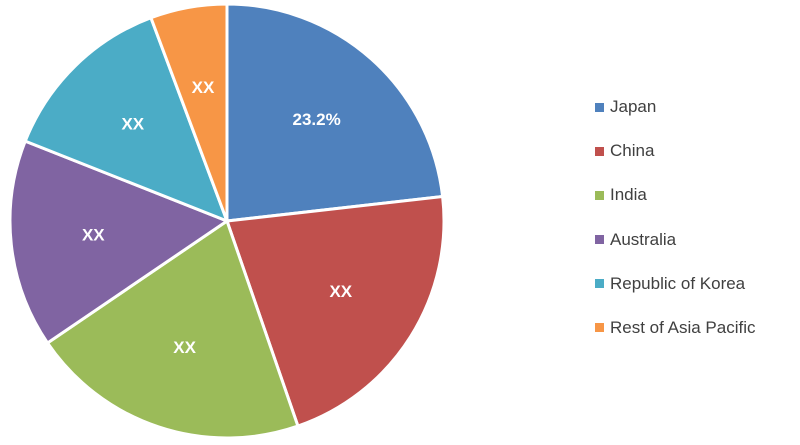 The height and width of the screenshot is (445, 800). What do you see at coordinates (335, 311) in the screenshot?
I see `pie-slice-china` at bounding box center [335, 311].